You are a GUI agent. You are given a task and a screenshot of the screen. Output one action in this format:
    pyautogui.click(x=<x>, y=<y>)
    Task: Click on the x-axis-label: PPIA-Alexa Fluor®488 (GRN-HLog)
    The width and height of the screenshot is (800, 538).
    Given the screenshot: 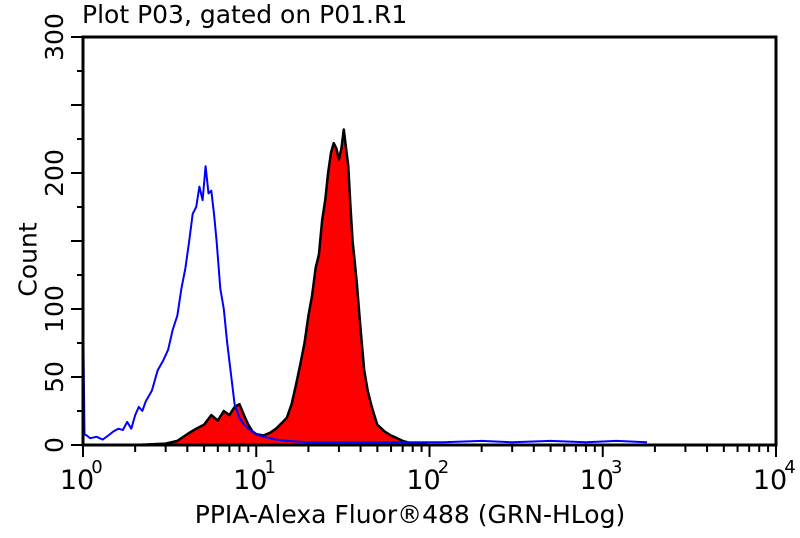 What is the action you would take?
    pyautogui.click(x=410, y=514)
    